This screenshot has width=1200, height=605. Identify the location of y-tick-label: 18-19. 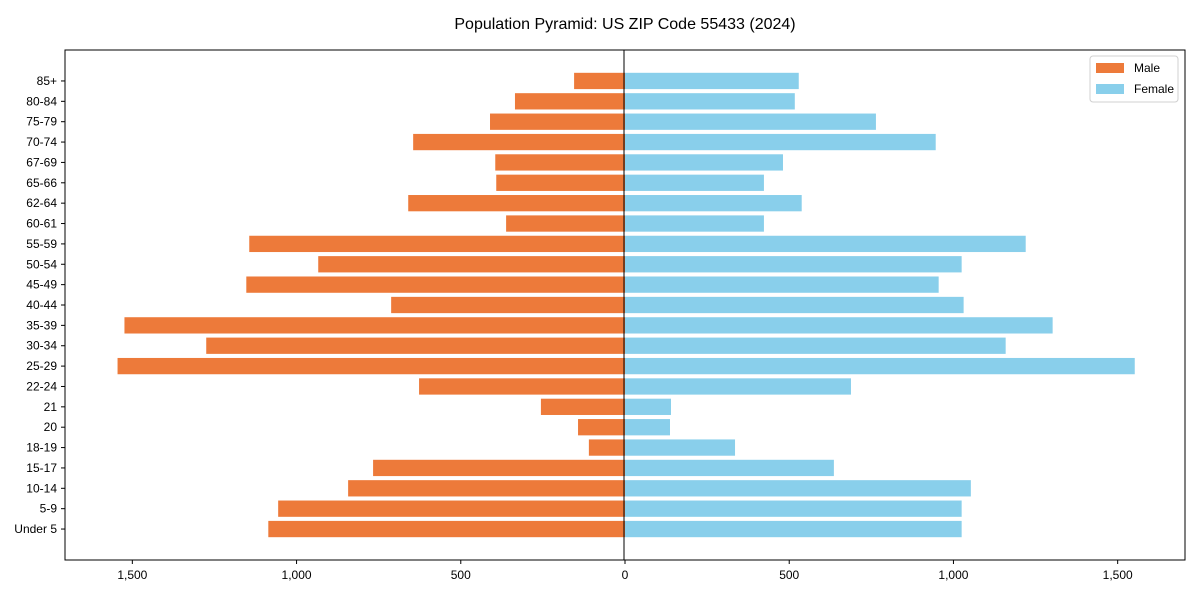
(41, 448).